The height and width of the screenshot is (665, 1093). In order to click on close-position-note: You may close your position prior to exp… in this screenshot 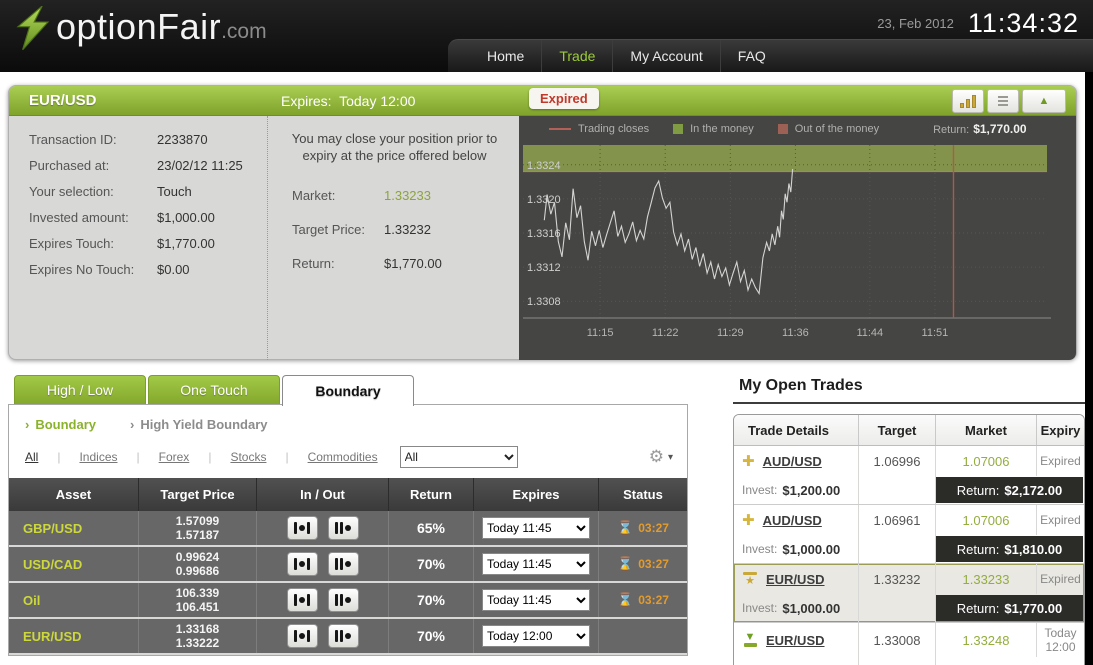, I will do `click(394, 147)`.